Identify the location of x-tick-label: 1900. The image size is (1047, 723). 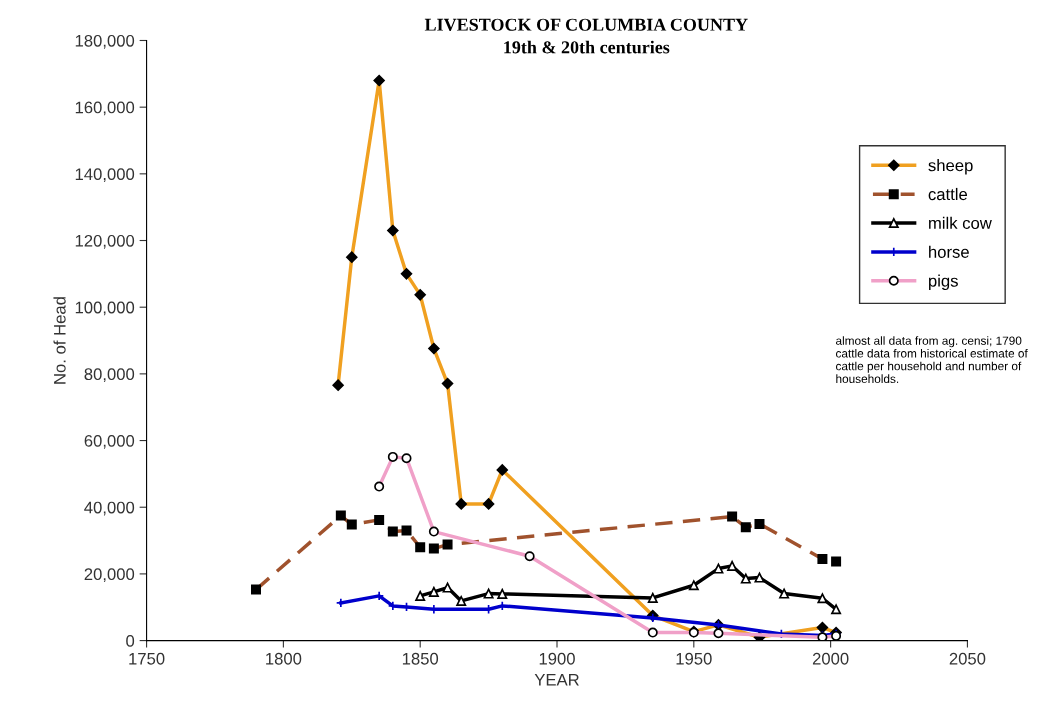
(557, 658).